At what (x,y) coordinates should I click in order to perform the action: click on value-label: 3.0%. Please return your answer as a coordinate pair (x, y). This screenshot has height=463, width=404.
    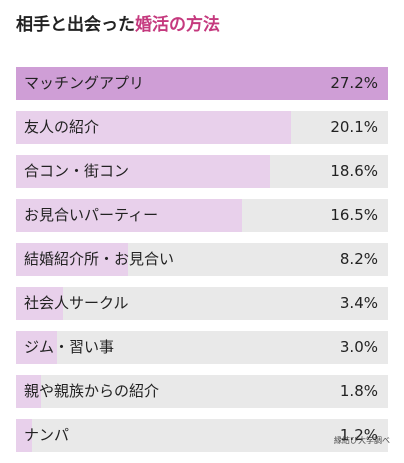
    Looking at the image, I should click on (358, 347).